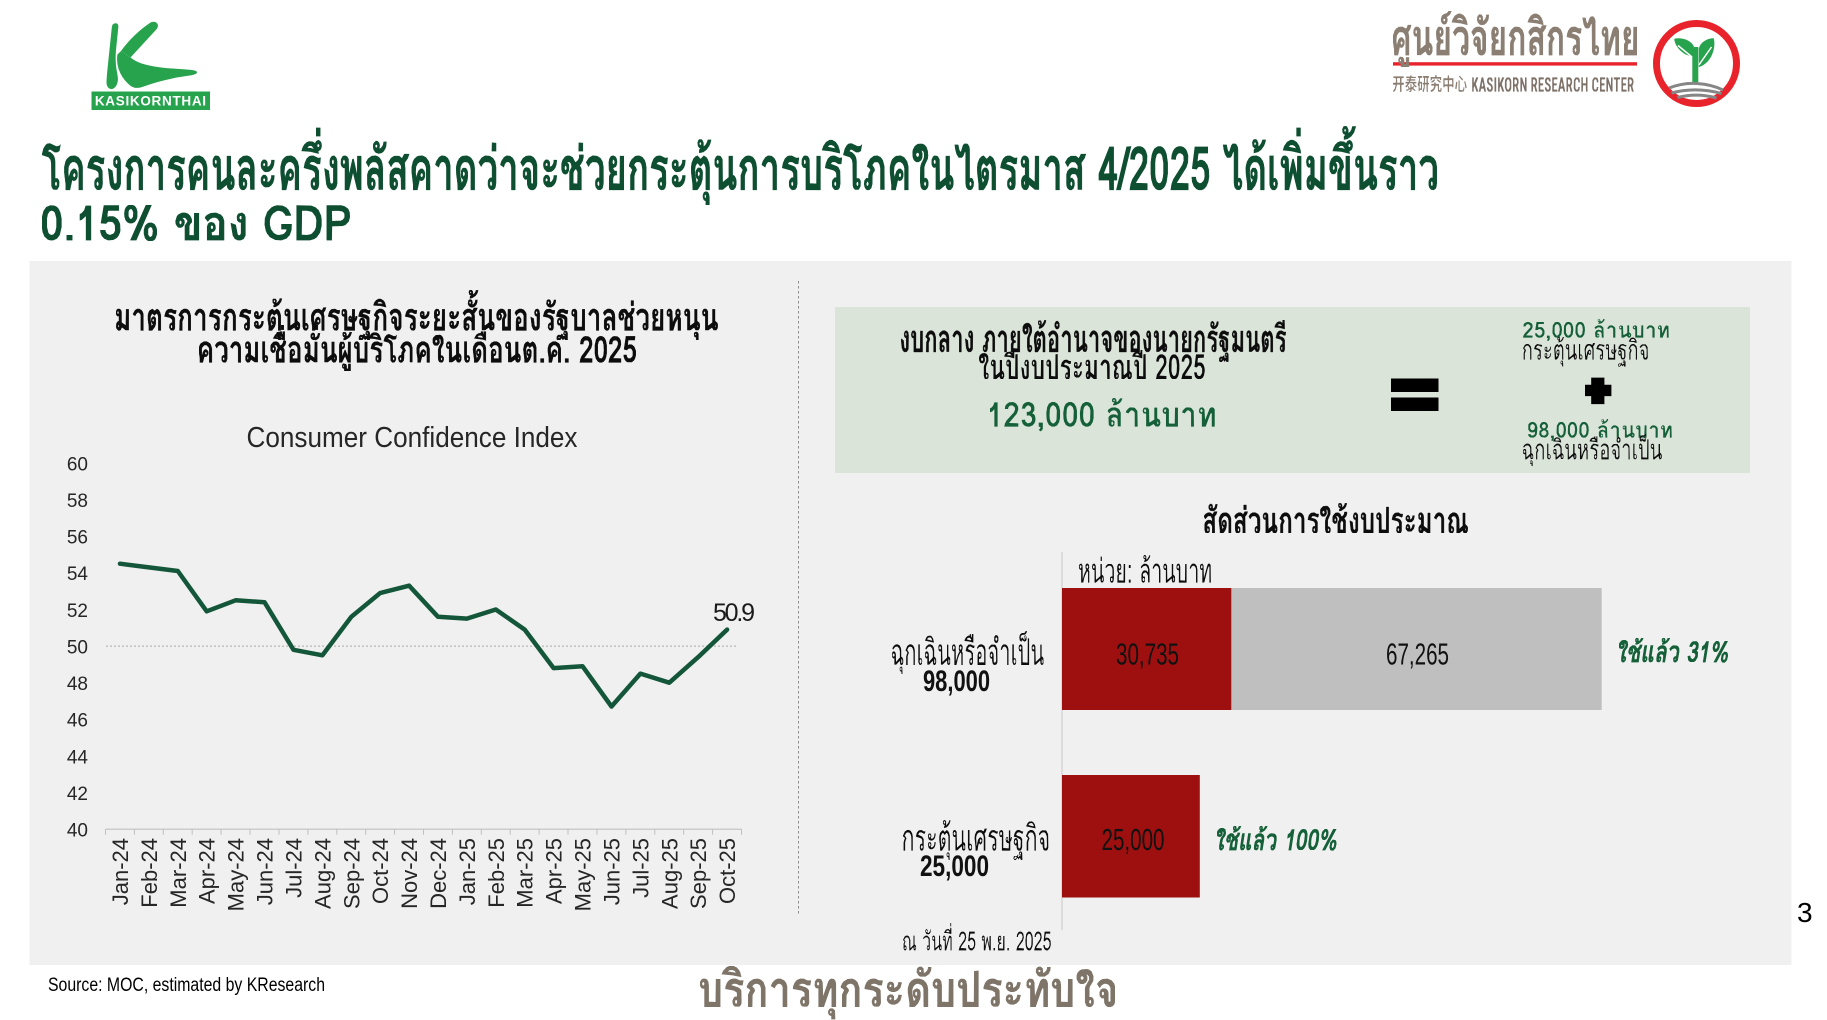 Image resolution: width=1827 pixels, height=1020 pixels. What do you see at coordinates (77, 538) in the screenshot?
I see `svg-text: 56` at bounding box center [77, 538].